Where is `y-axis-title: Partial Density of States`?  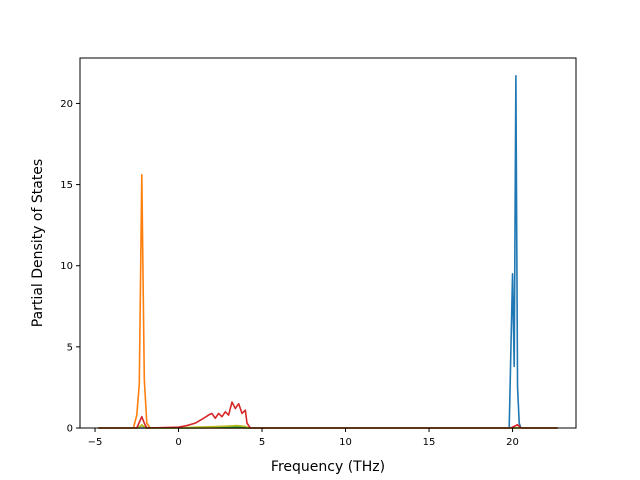
y-axis-title: Partial Density of States is located at coordinates (38, 243).